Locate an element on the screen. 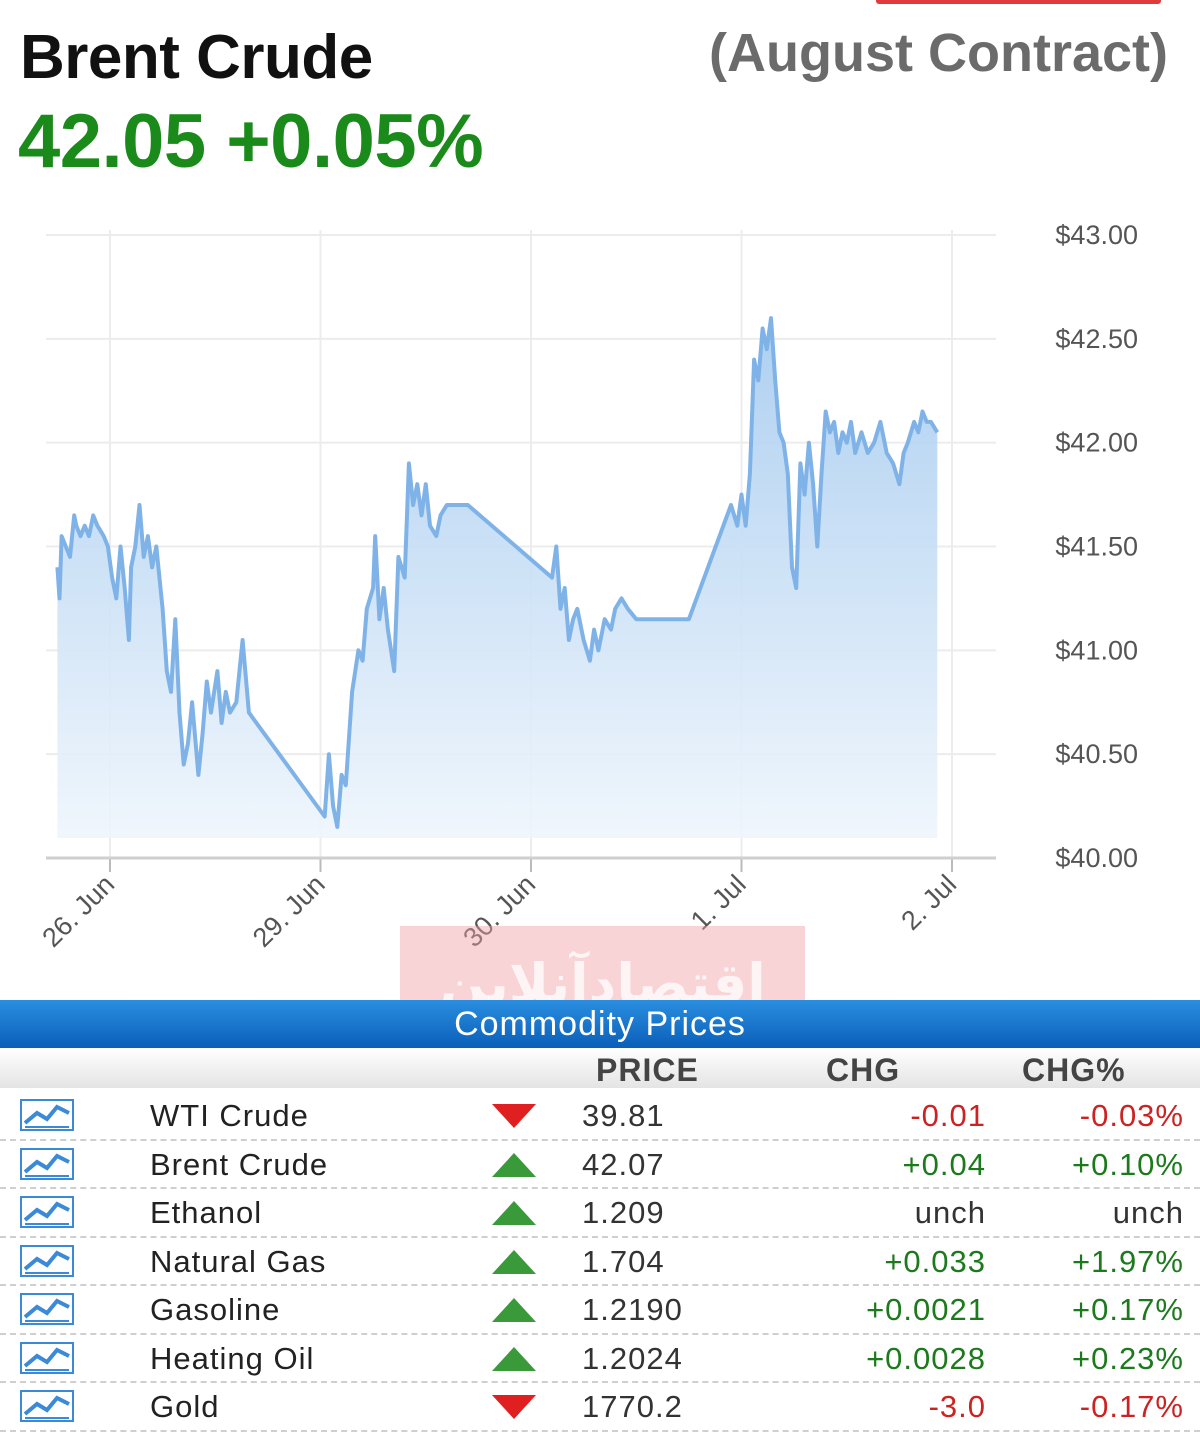 The image size is (1200, 1432). table-row: Natural Gas 1.704 +0.033 +1.97% is located at coordinates (600, 1262).